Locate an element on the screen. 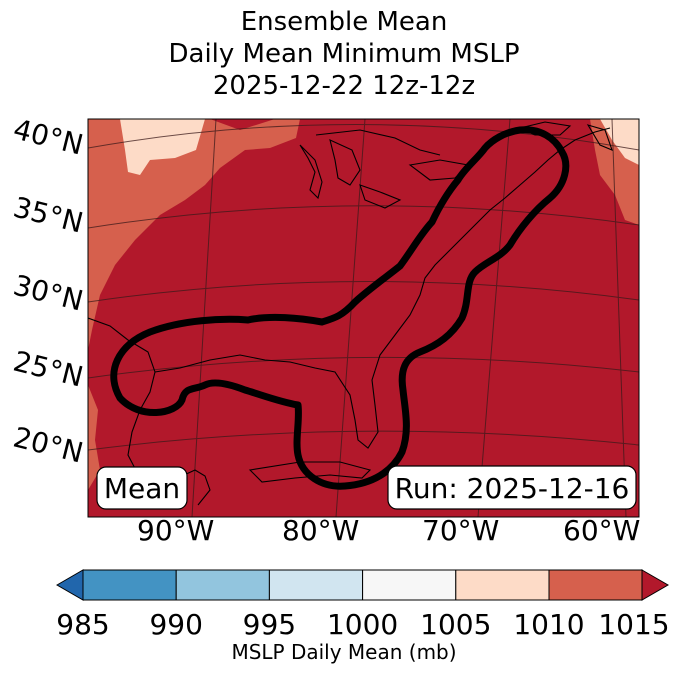 The height and width of the screenshot is (674, 688). mean-box is located at coordinates (142, 488).